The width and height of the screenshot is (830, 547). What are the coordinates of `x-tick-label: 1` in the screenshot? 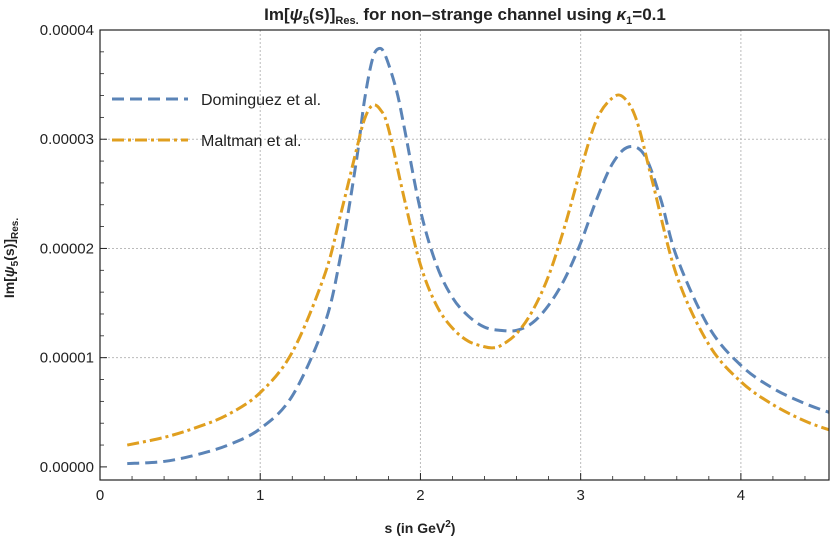 It's located at (260, 495).